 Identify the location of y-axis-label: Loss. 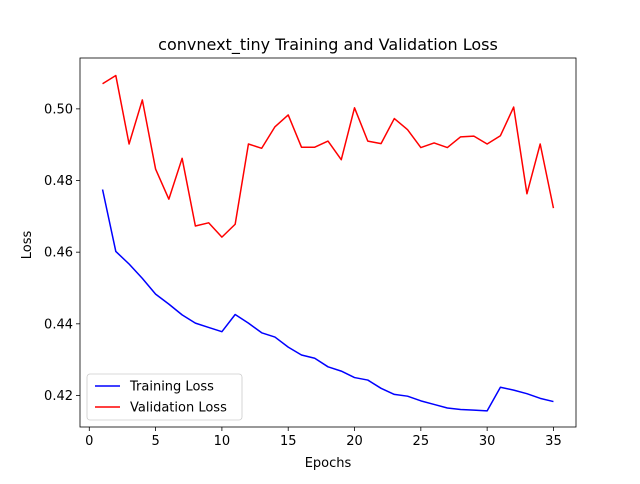
(27, 245).